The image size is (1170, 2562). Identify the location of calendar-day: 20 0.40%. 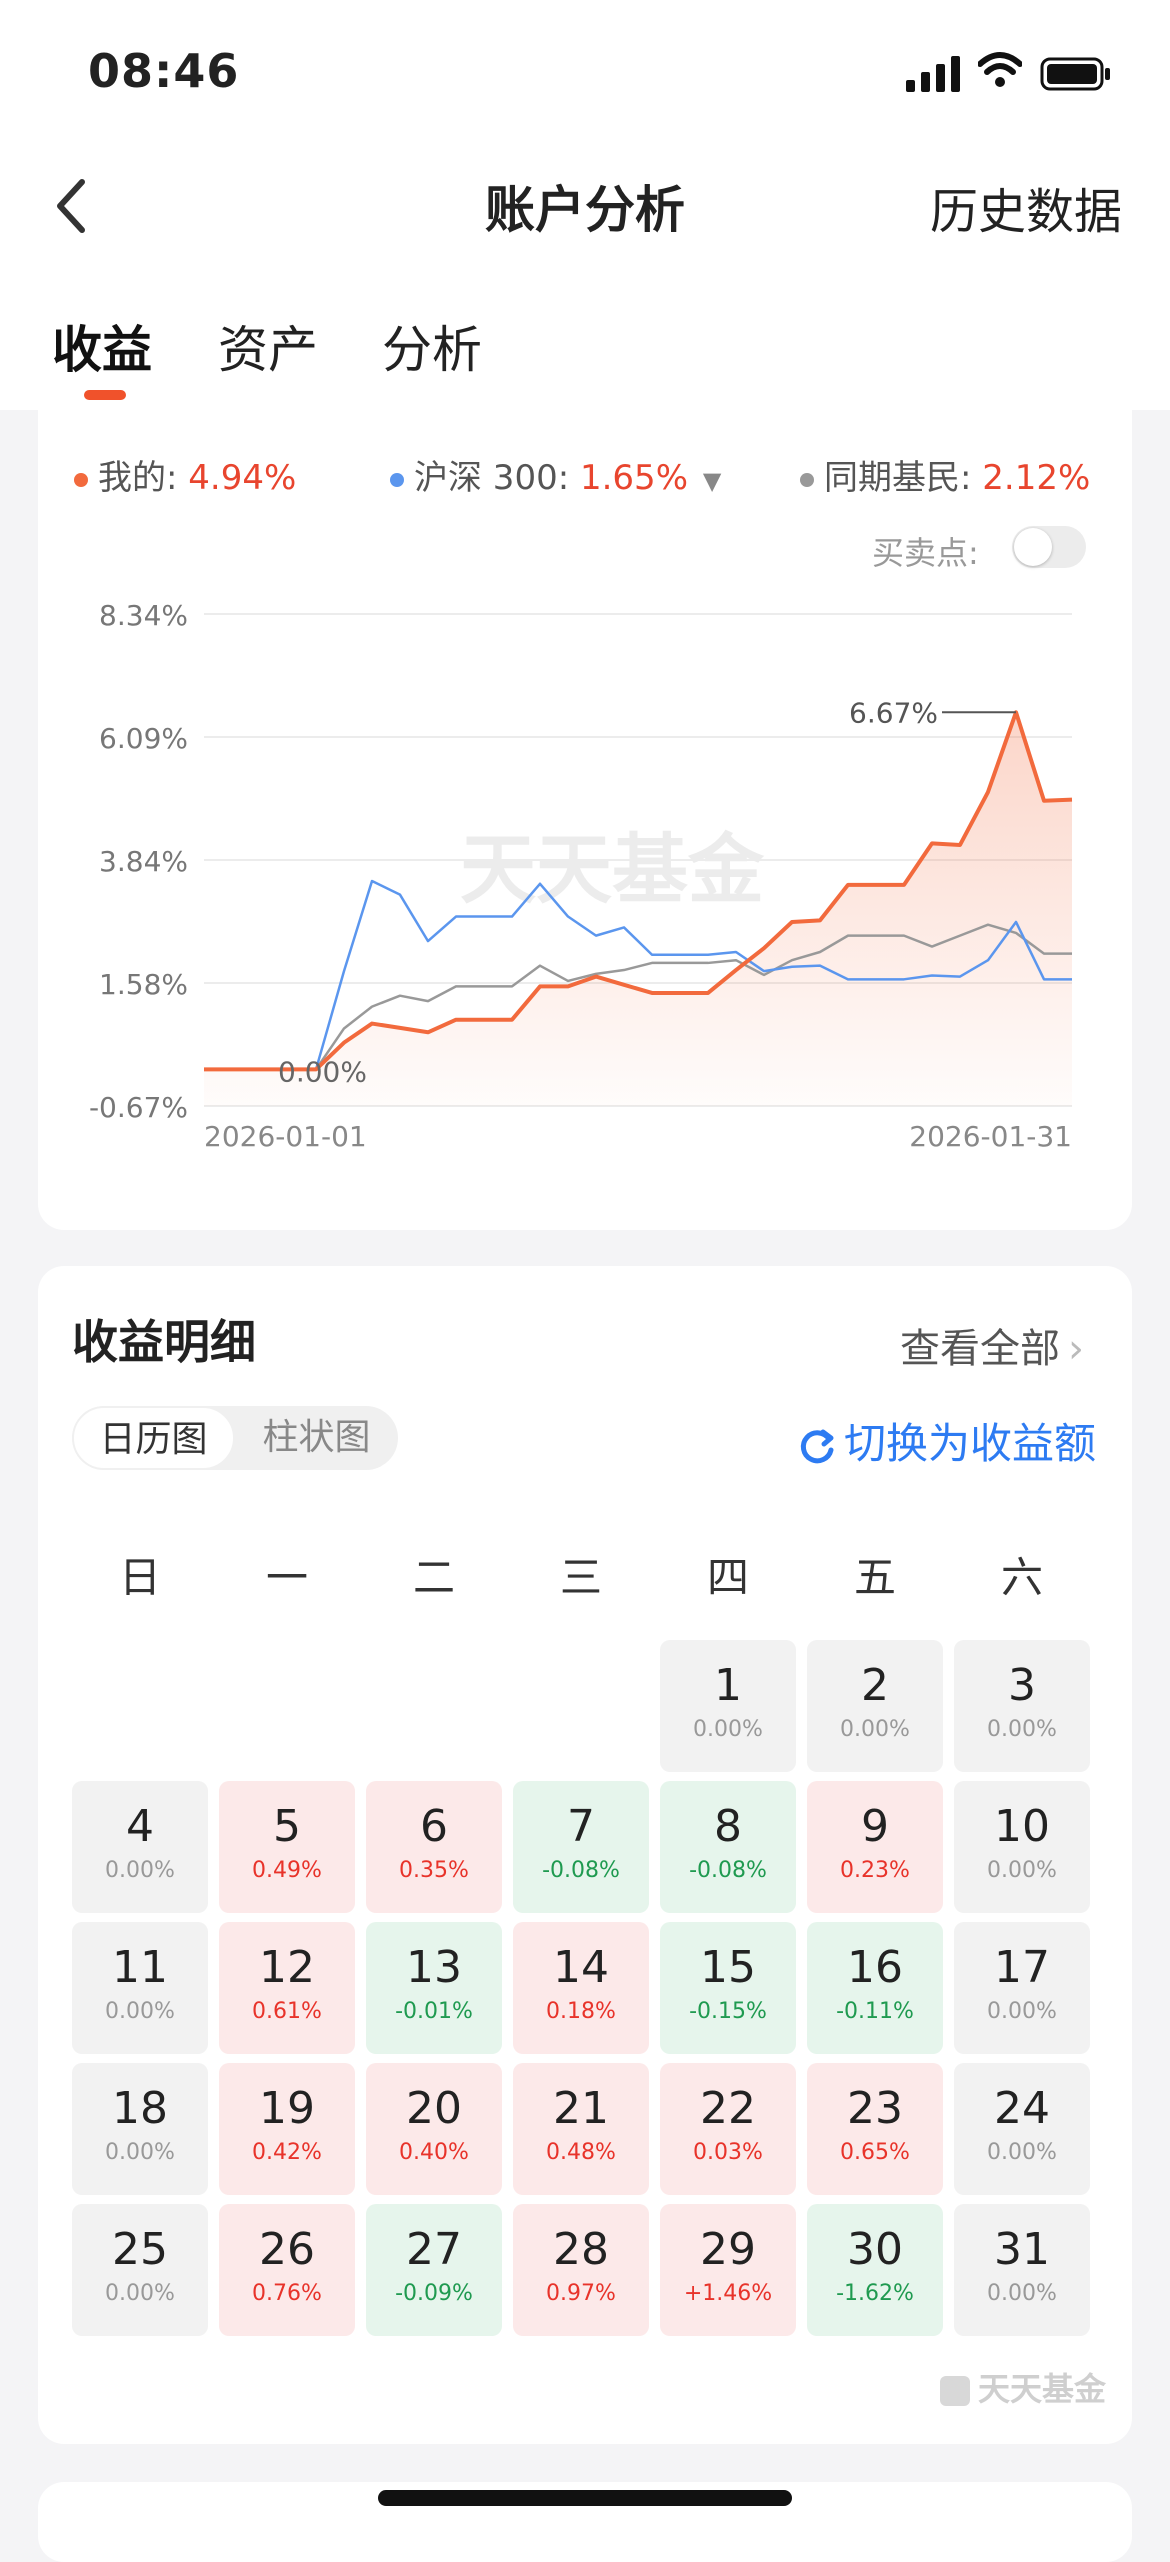
(434, 2129).